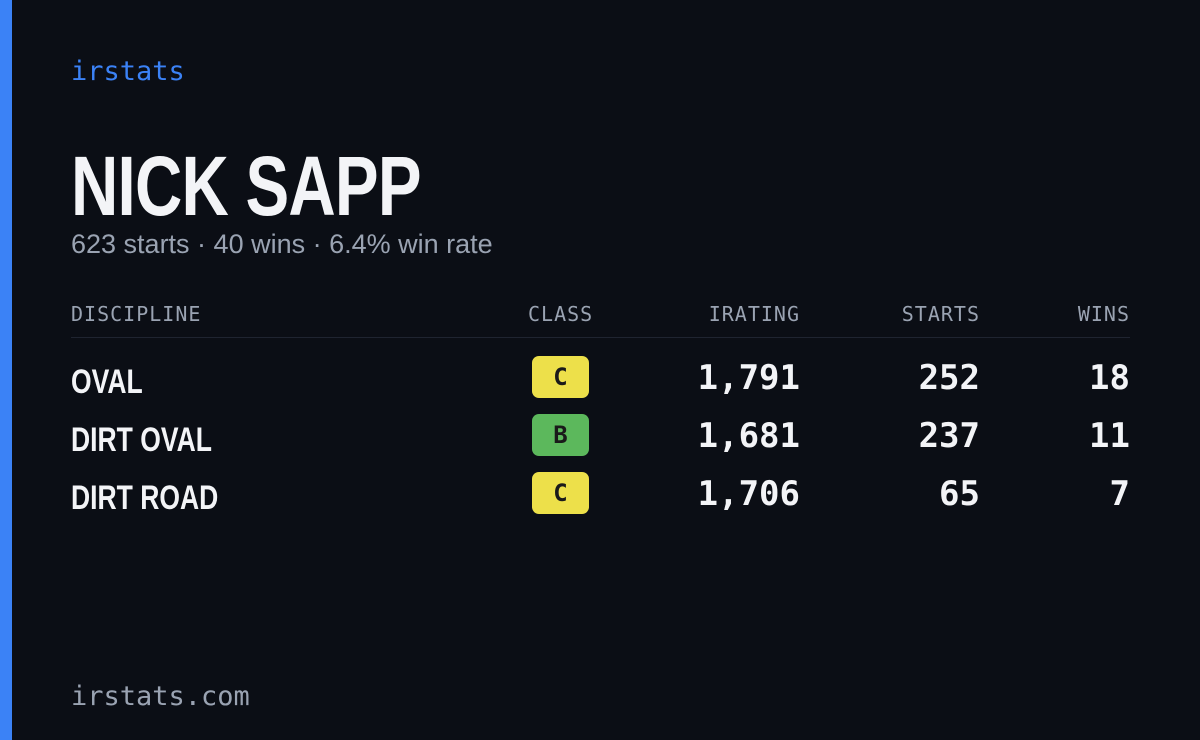 The height and width of the screenshot is (740, 1200). I want to click on header-rule, so click(600, 337).